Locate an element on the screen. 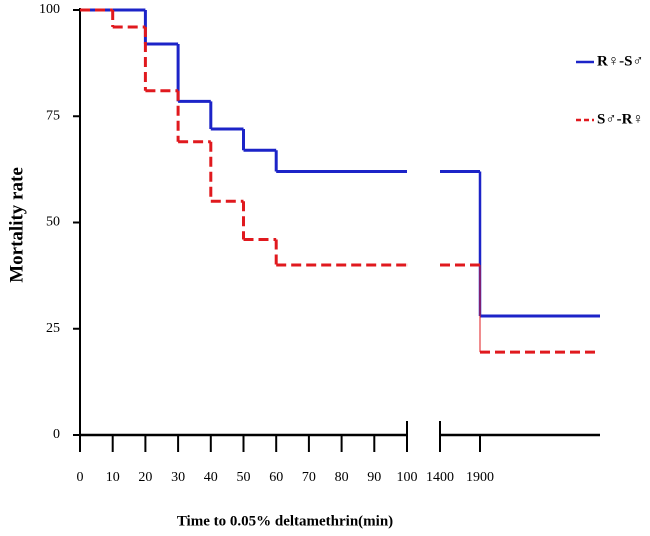 The width and height of the screenshot is (650, 536). x-tick-label: 30 is located at coordinates (178, 477).